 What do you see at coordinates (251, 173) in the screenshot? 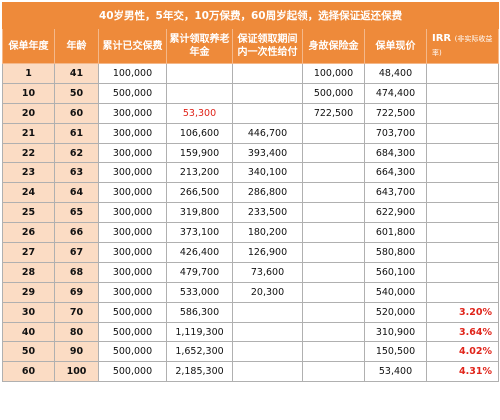
I see `table-row: 23 63 300,000 213,200 340,100 664,300` at bounding box center [251, 173].